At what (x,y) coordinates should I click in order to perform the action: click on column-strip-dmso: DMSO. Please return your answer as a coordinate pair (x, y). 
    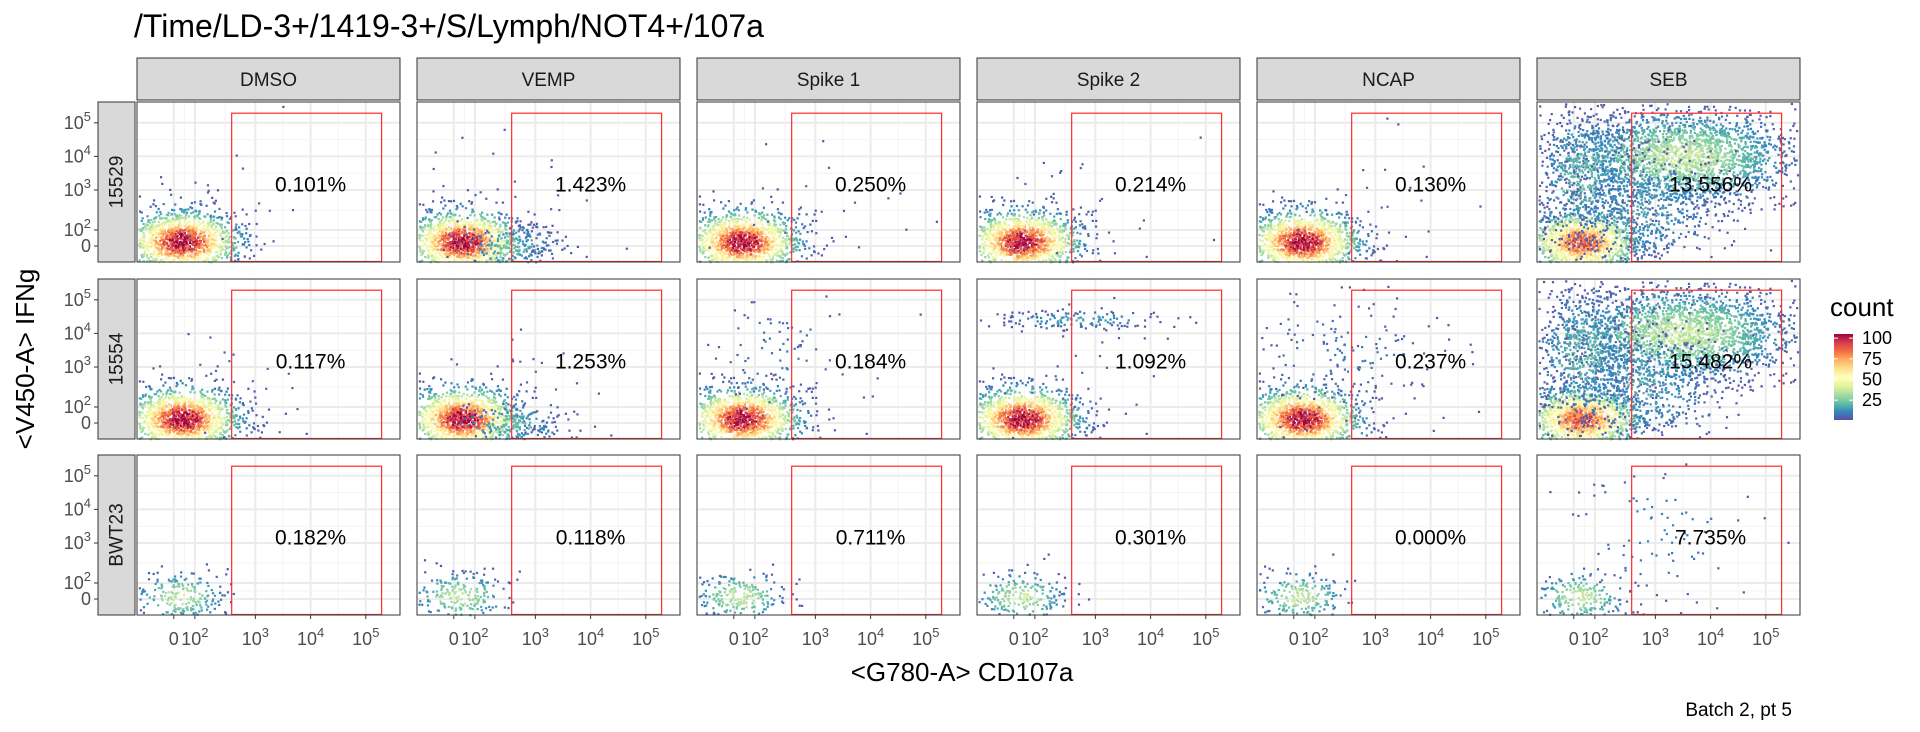
    Looking at the image, I should click on (268, 79).